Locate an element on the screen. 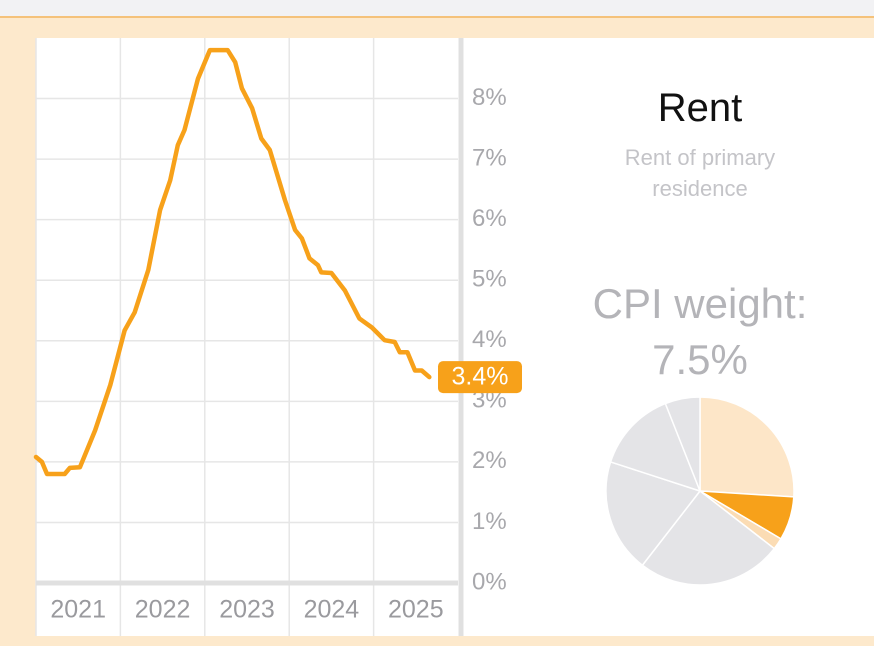  end-label-box is located at coordinates (480, 377).